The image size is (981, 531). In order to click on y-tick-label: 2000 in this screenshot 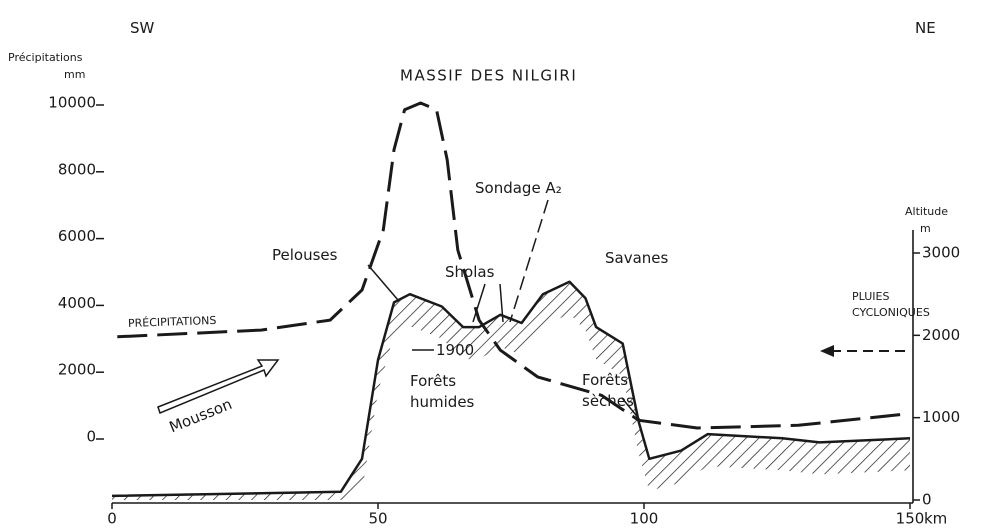, I will do `click(77, 370)`.